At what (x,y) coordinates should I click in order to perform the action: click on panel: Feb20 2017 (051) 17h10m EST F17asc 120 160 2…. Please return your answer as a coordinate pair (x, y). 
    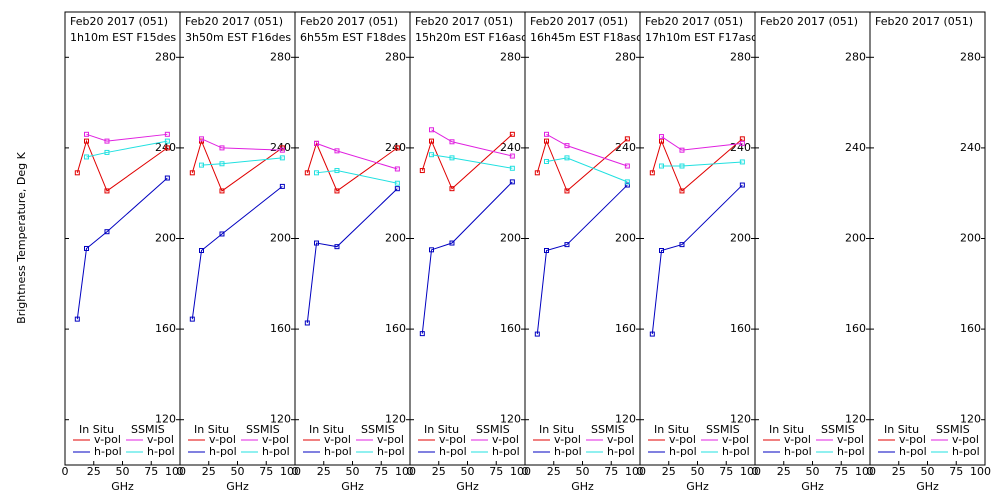
    Looking at the image, I should click on (697, 240).